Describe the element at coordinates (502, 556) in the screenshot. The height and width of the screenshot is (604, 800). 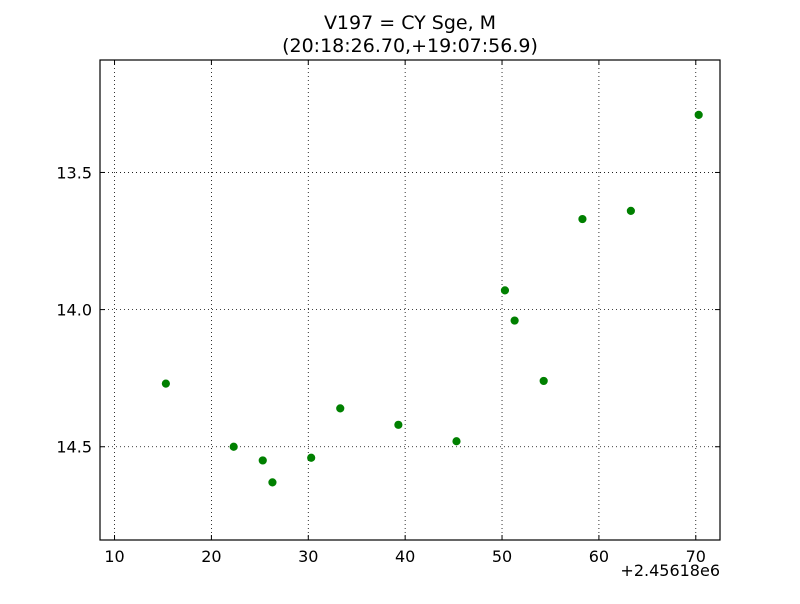
I see `x-tick-label: 50` at that location.